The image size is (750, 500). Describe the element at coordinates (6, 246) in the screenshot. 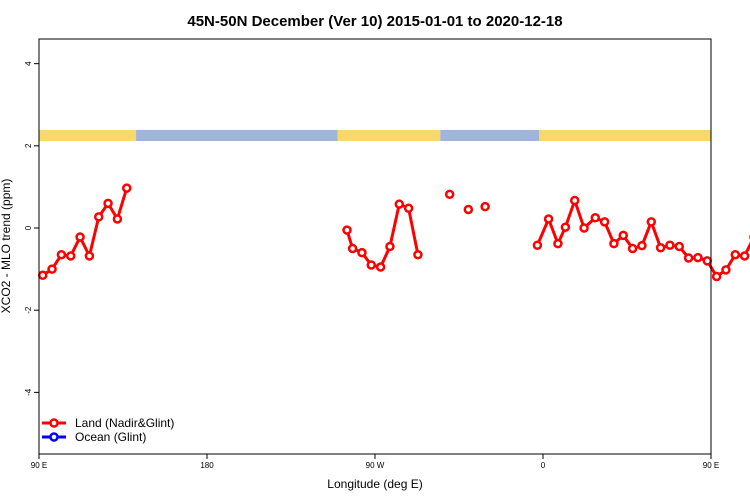

I see `y-axis-label: XCO2 - MLO trend (ppm)` at that location.